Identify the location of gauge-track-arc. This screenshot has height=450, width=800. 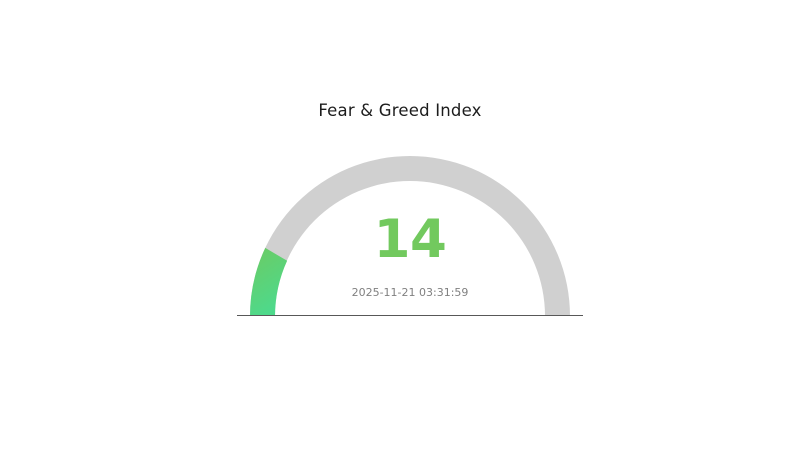
(410, 236).